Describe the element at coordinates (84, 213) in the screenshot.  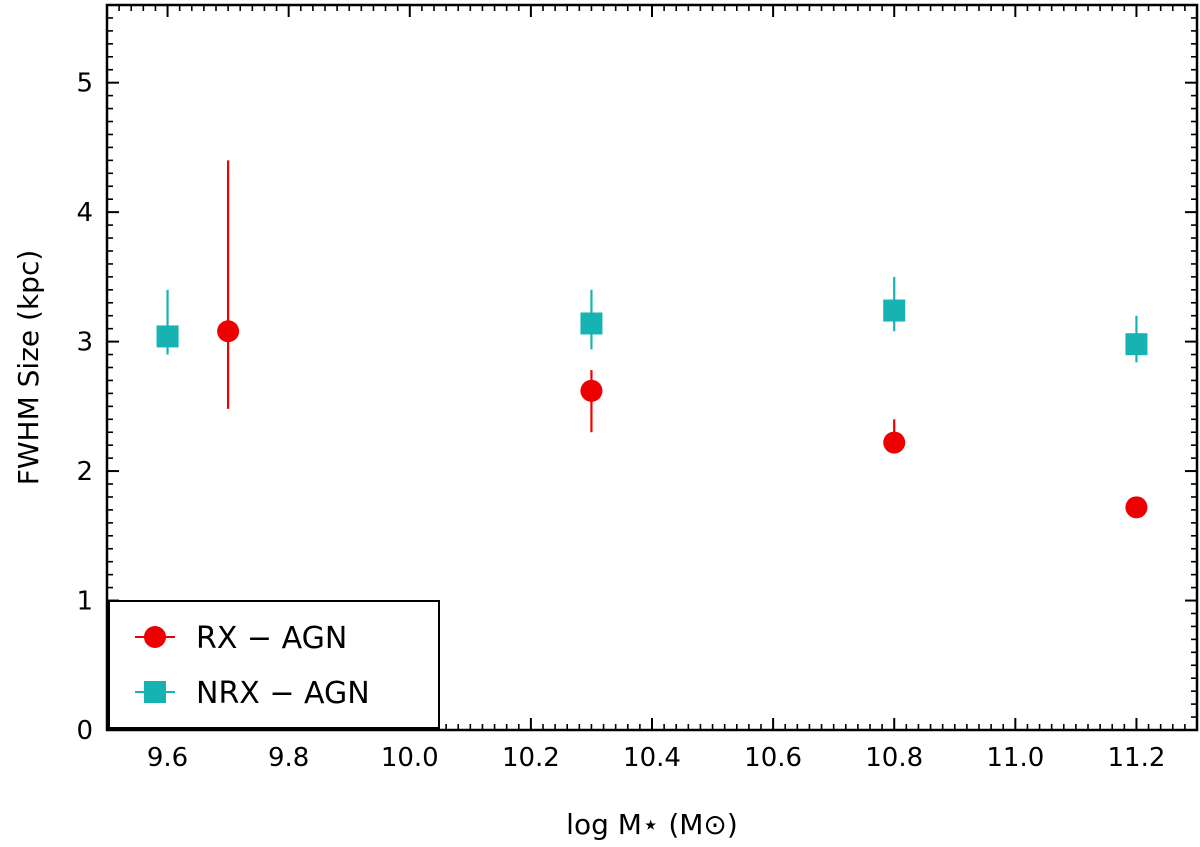
I see `y-tick-label: 4` at that location.